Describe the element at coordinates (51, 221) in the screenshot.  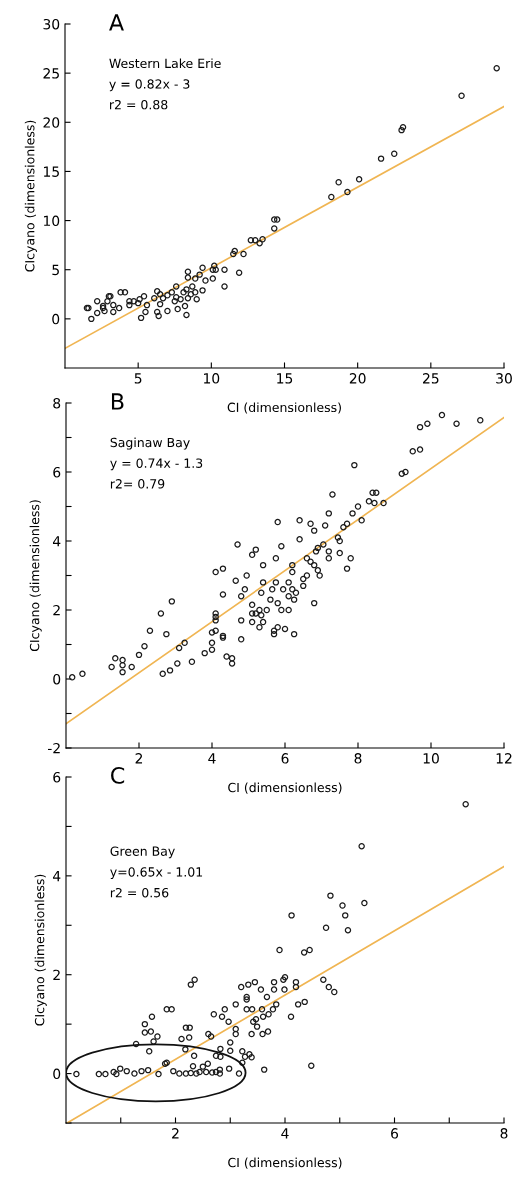
I see `y-tick-label: 10` at that location.